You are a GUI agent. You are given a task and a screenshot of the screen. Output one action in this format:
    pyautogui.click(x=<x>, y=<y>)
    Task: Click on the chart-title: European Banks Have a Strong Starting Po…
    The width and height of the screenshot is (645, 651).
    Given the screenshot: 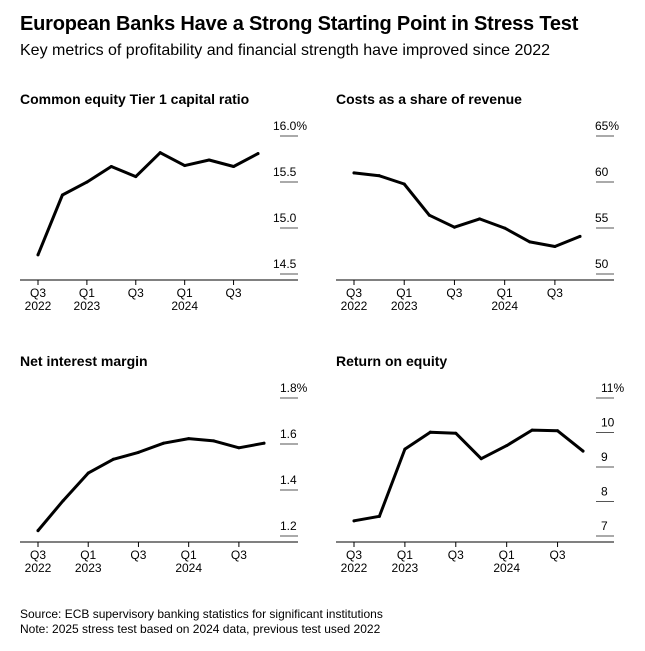 What is the action you would take?
    pyautogui.click(x=299, y=24)
    